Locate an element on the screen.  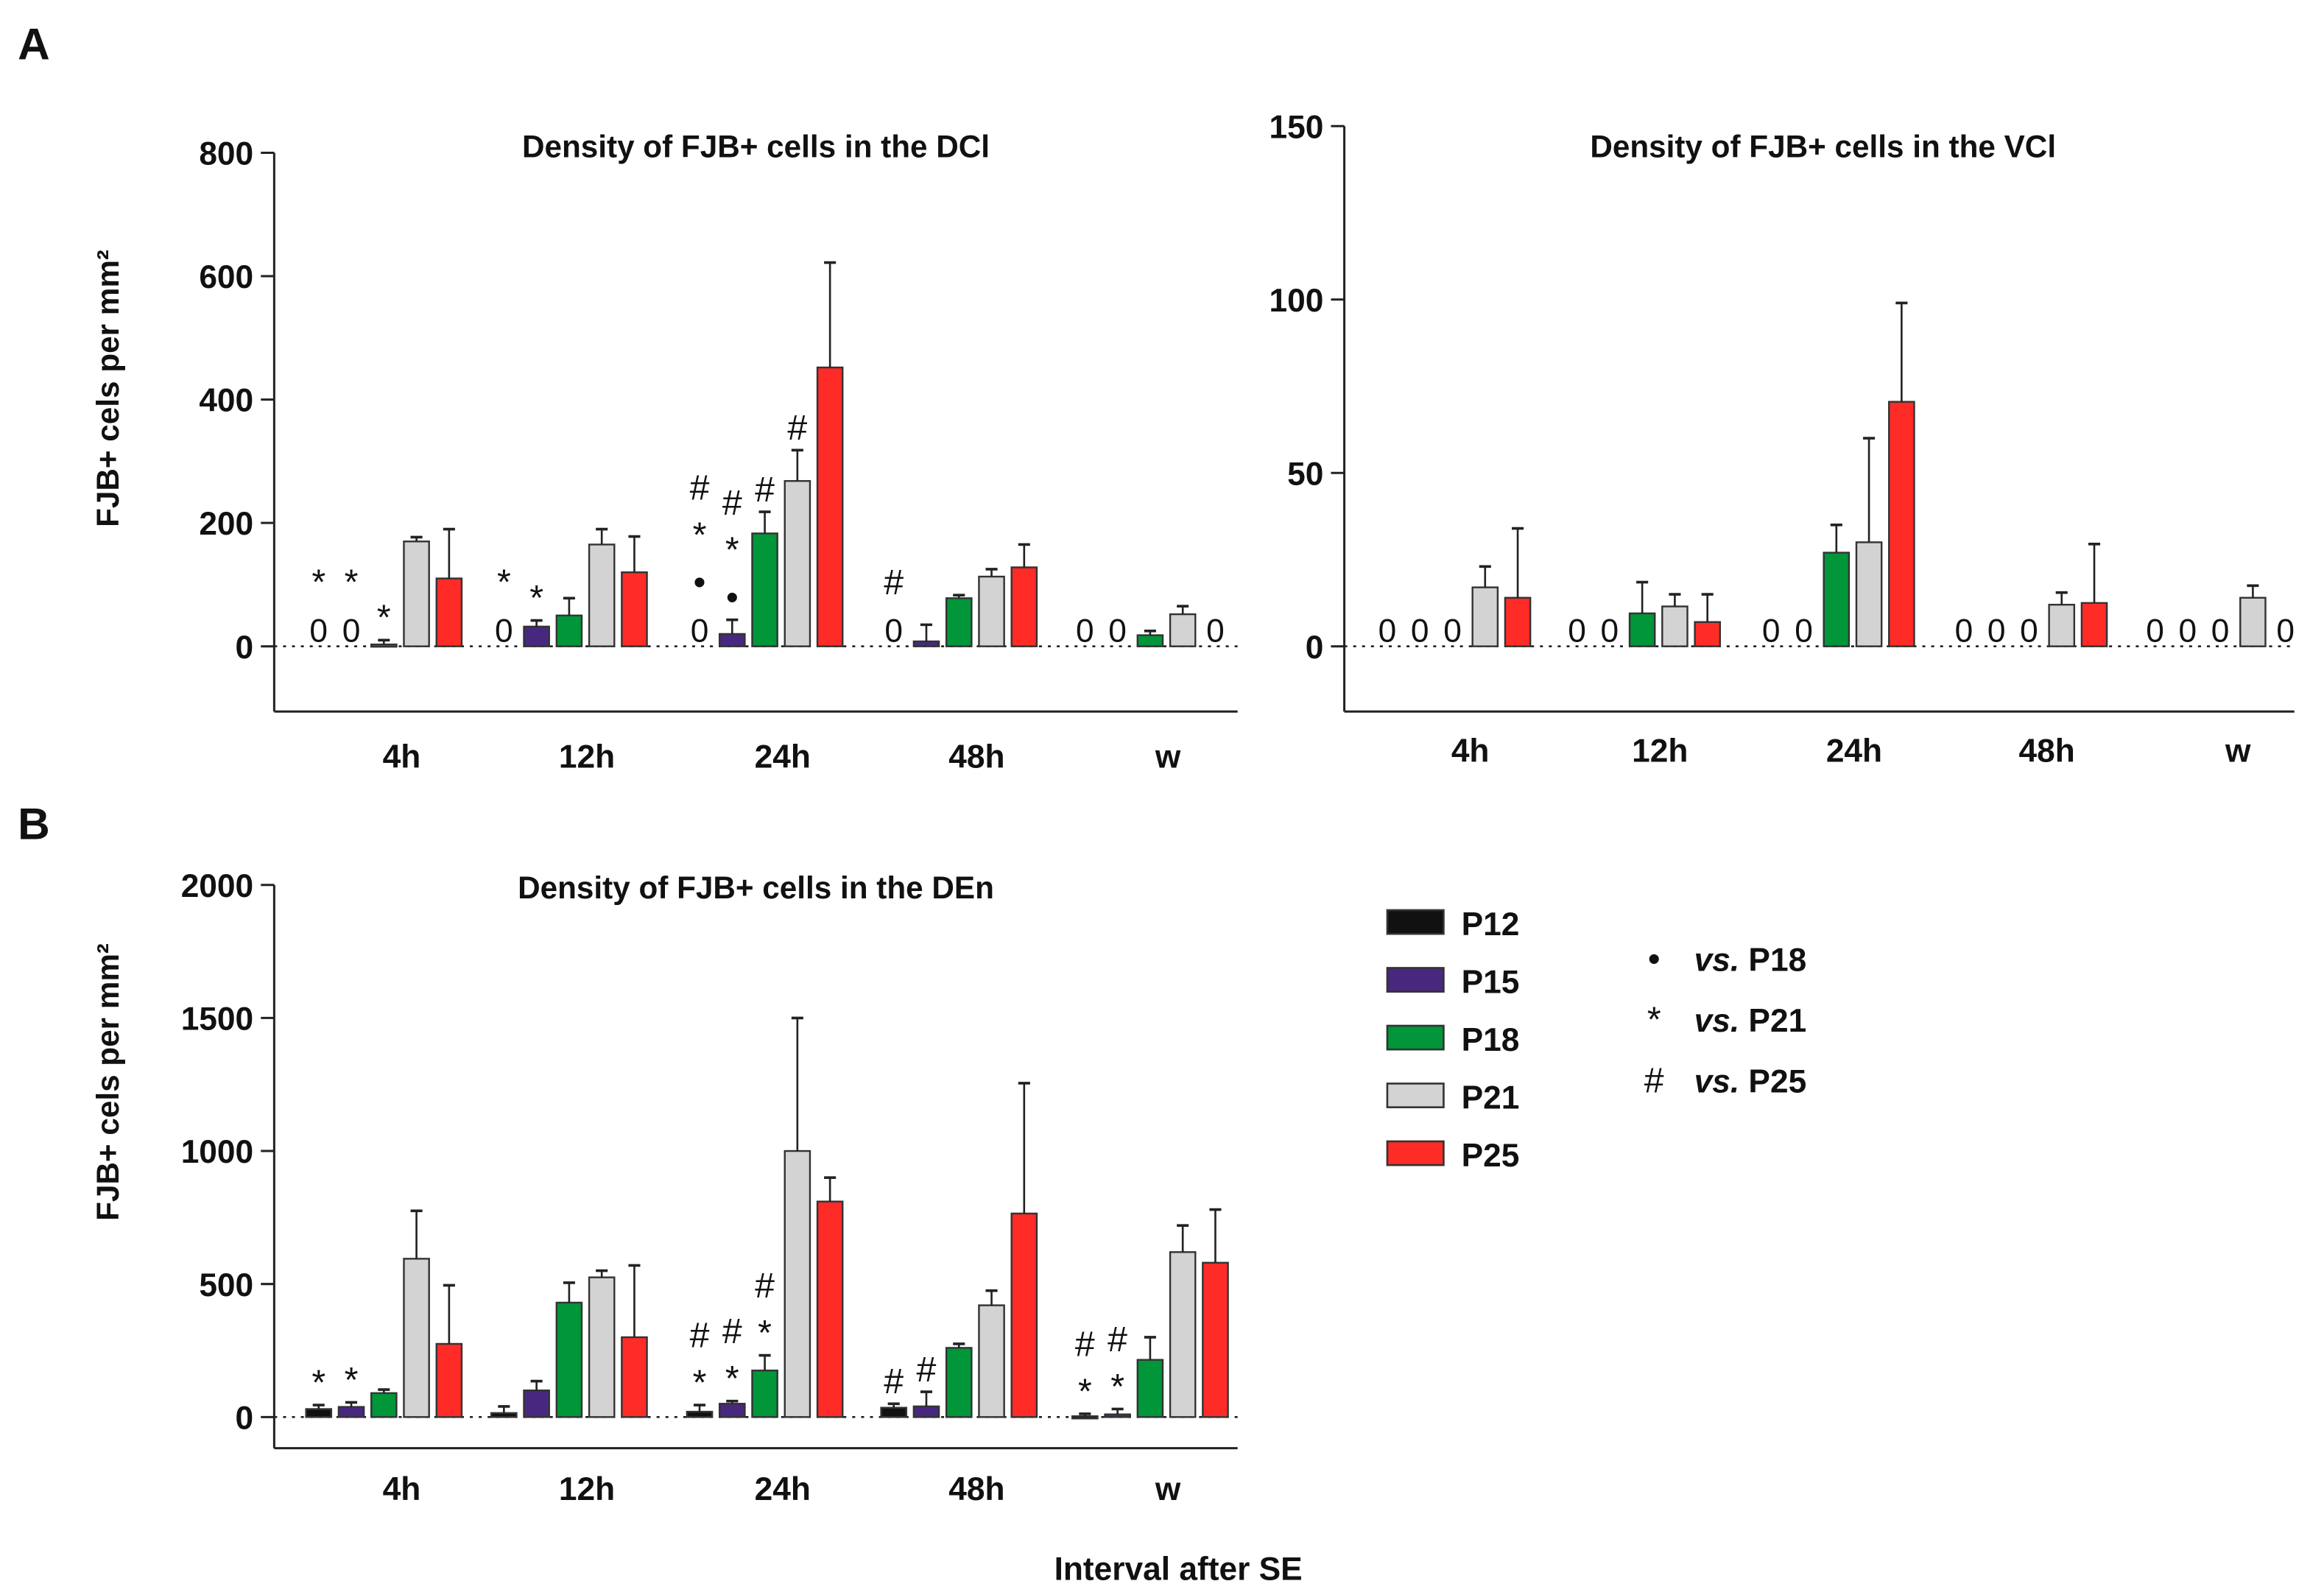
y-tick-label: 1000 is located at coordinates (217, 1152).